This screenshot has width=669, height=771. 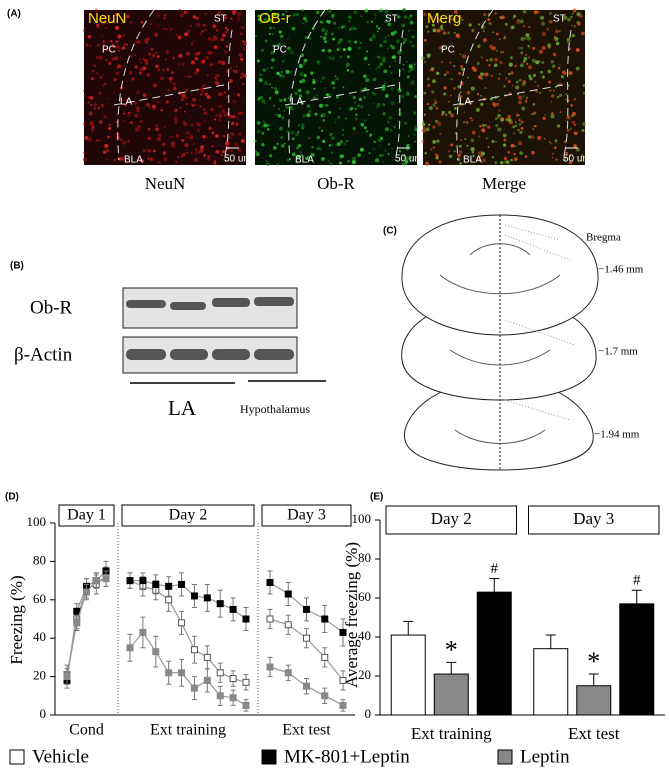 What do you see at coordinates (39, 559) in the screenshot?
I see `y-tick-label: 80` at bounding box center [39, 559].